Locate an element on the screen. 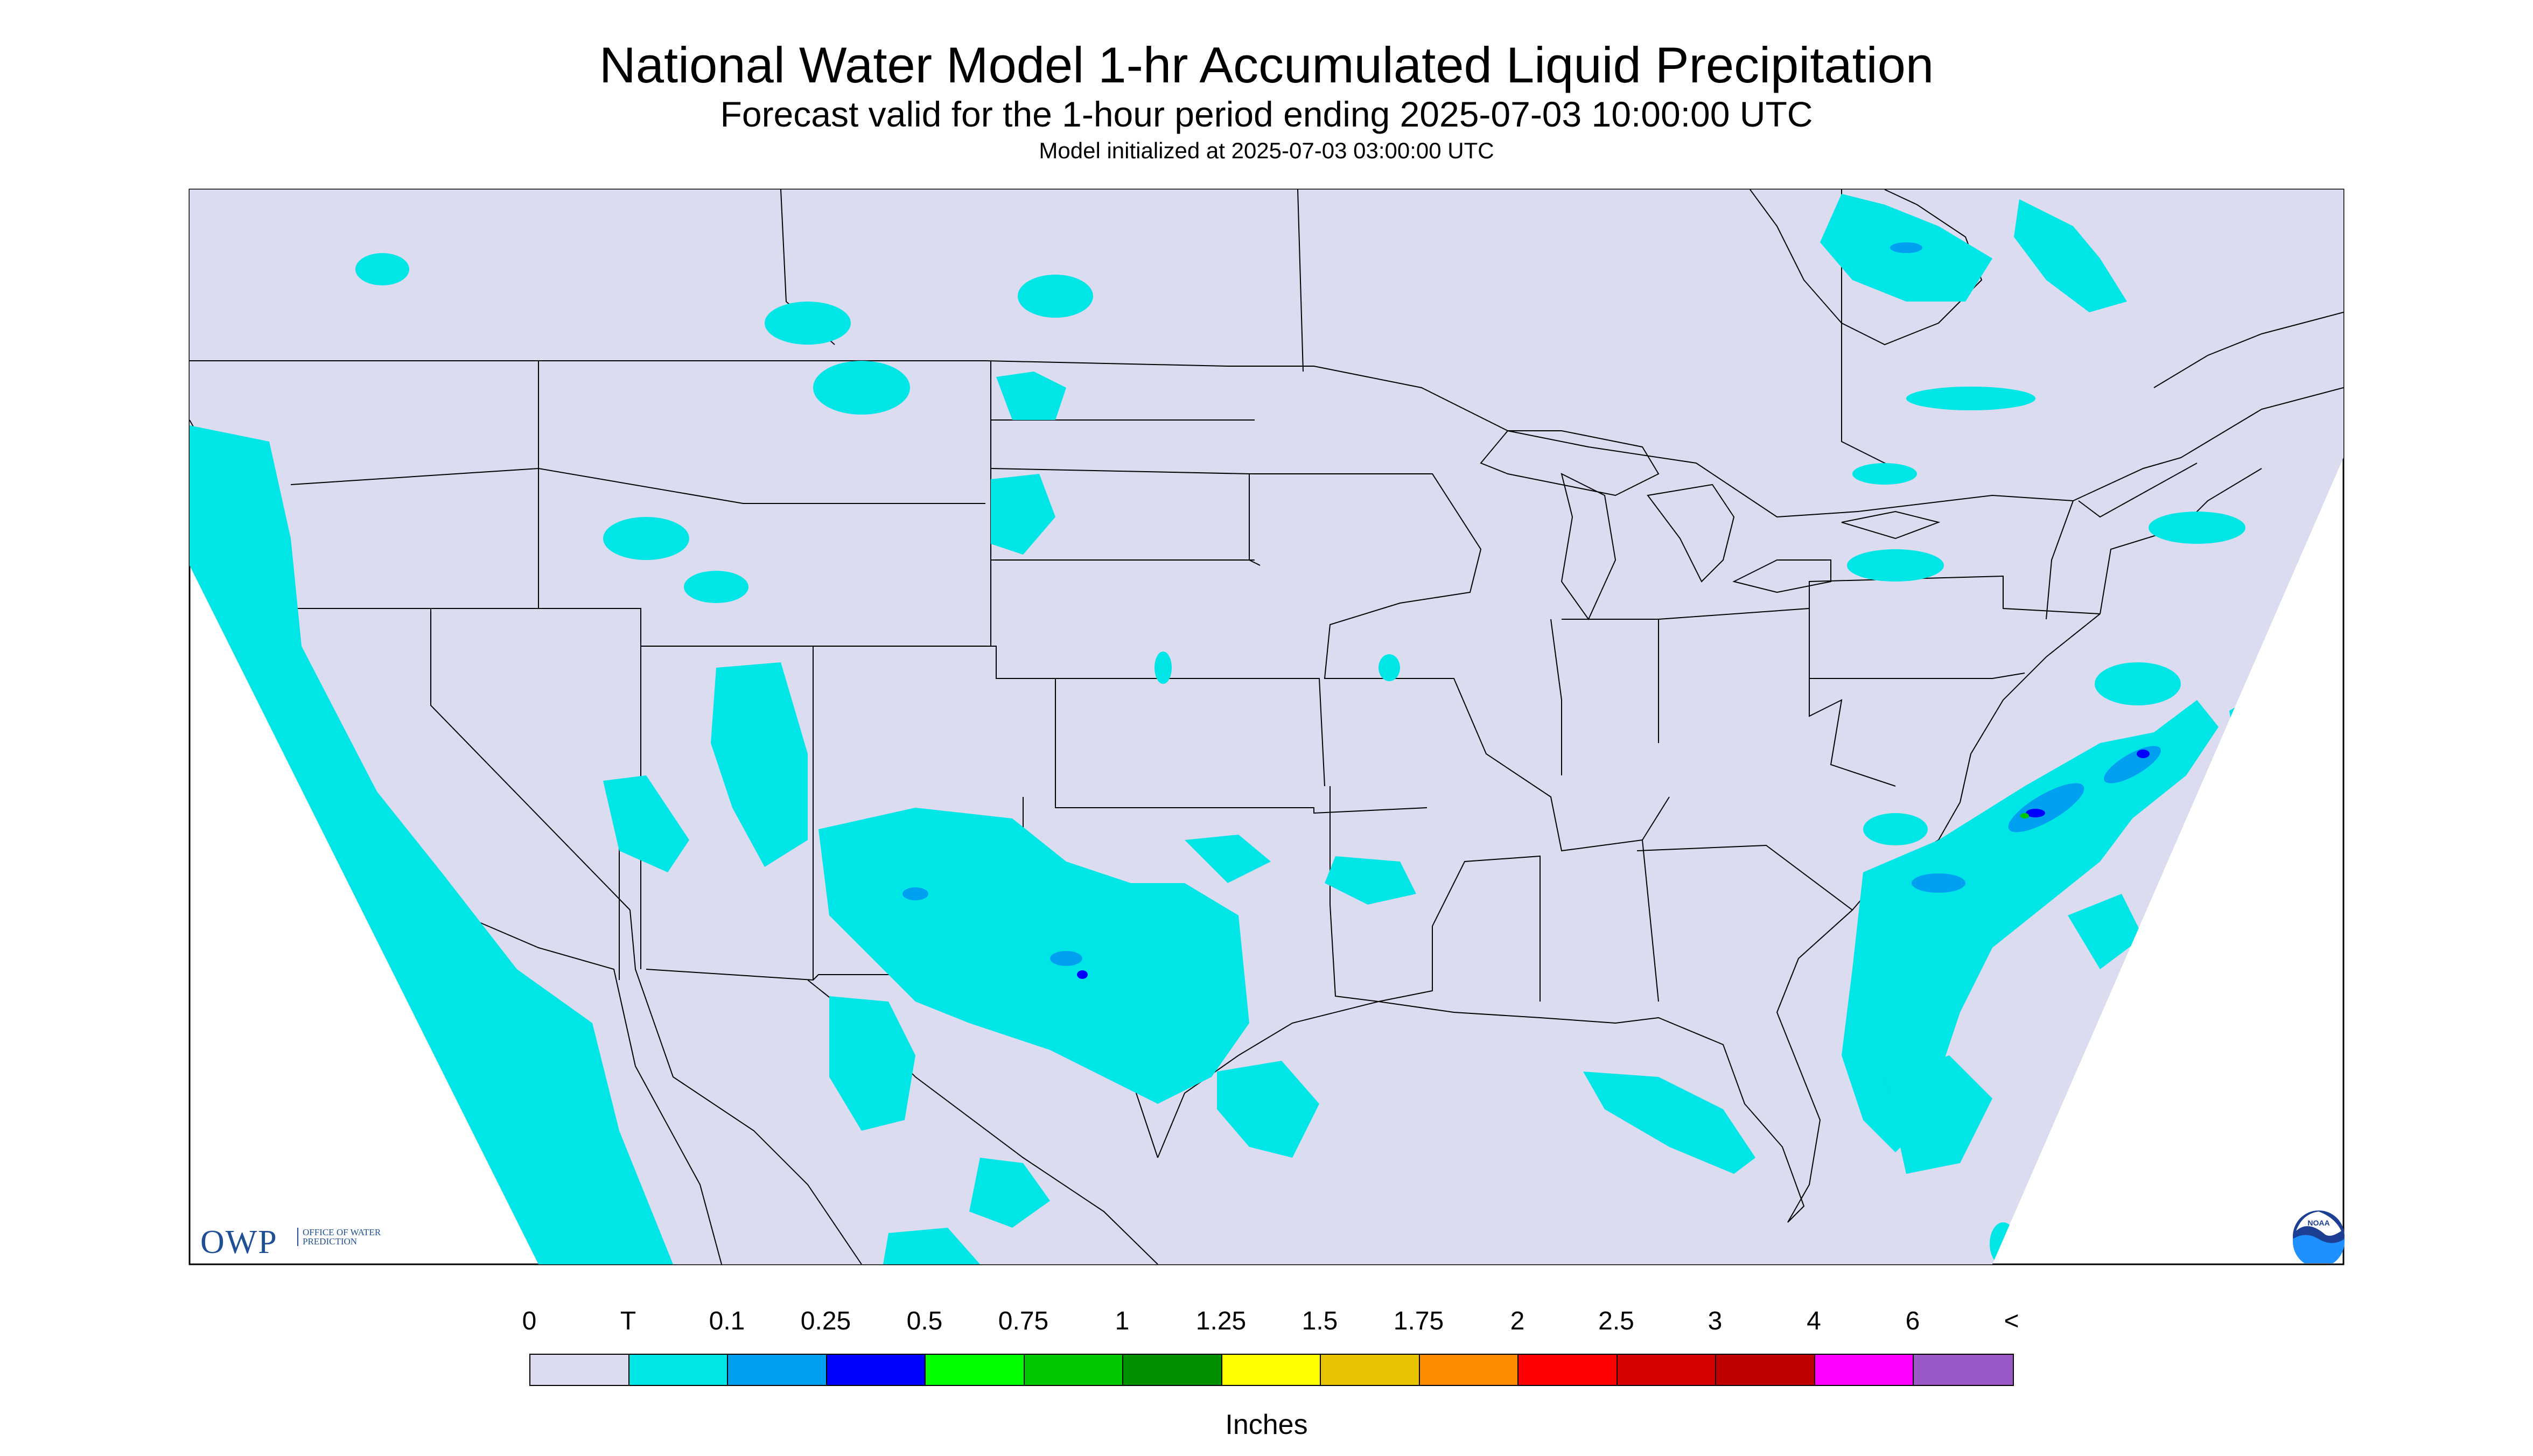 This screenshot has height=1456, width=2533. legend-label: 2.5 is located at coordinates (1616, 1321).